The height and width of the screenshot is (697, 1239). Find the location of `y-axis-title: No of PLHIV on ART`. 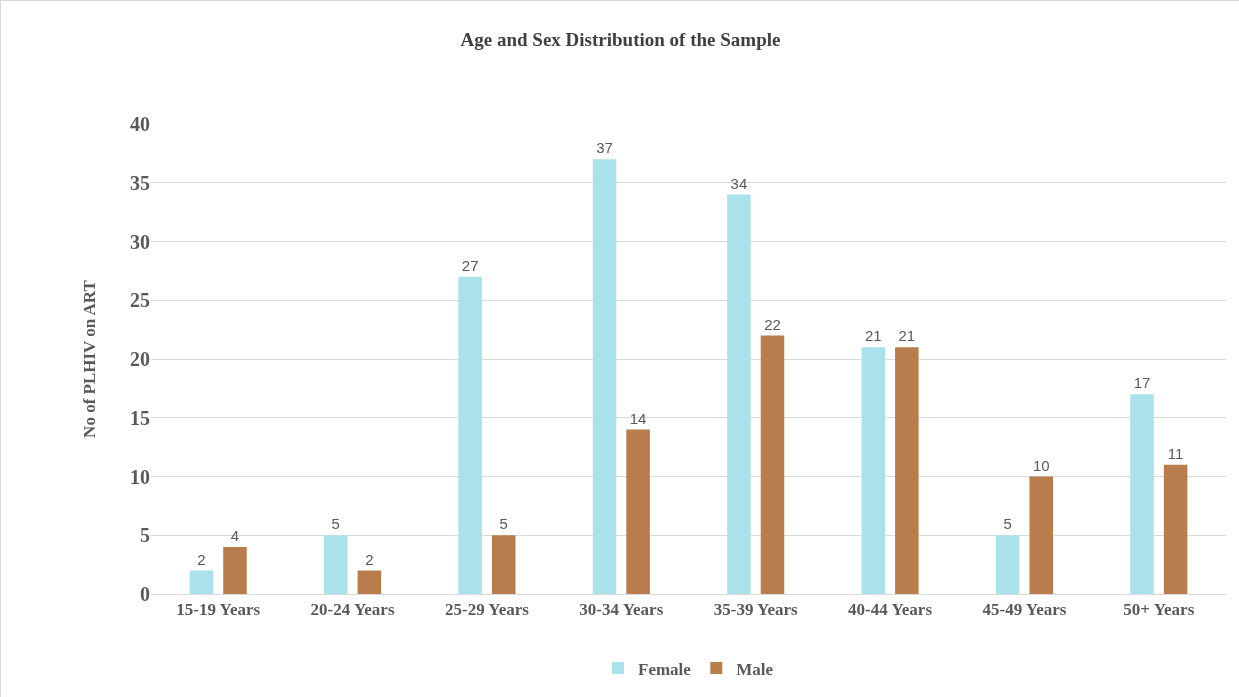

y-axis-title: No of PLHIV on ART is located at coordinates (89, 358).